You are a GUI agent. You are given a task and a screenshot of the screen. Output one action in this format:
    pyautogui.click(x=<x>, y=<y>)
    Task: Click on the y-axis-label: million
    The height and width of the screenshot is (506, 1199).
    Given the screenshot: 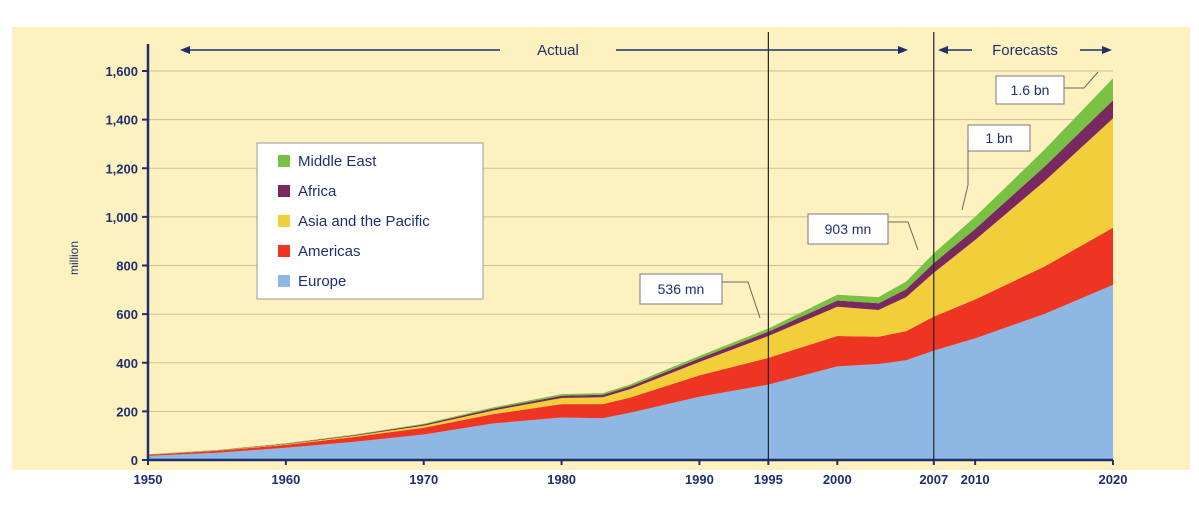 What is the action you would take?
    pyautogui.click(x=74, y=258)
    